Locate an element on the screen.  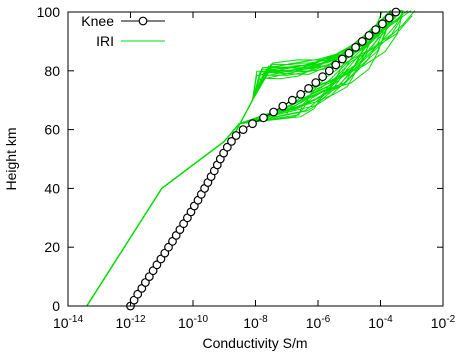
legend-label-knee: Knee is located at coordinates (97, 21).